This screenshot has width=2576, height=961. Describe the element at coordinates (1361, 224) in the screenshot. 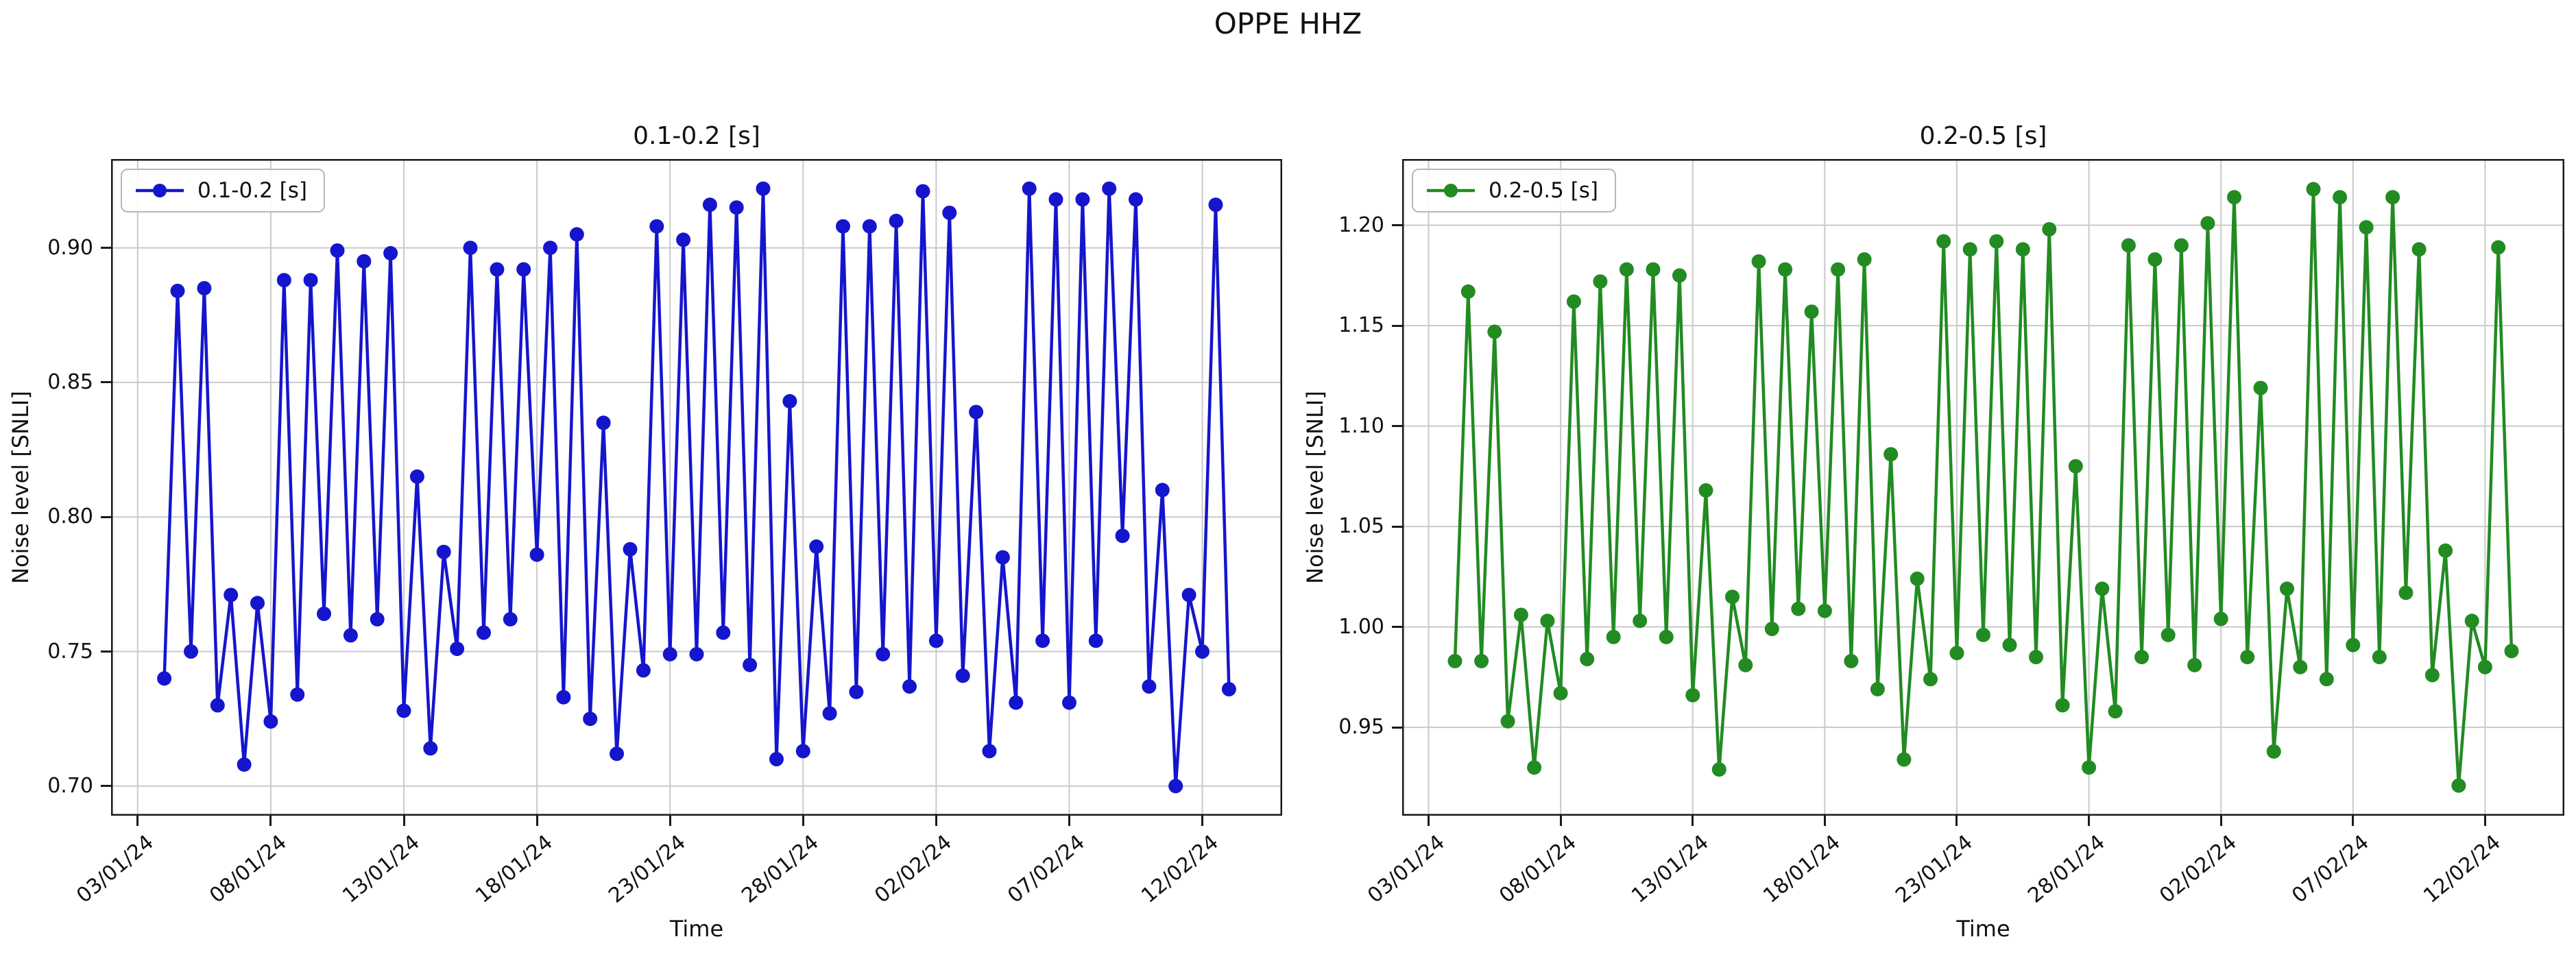

I see `y-tick-label: 1.20` at that location.